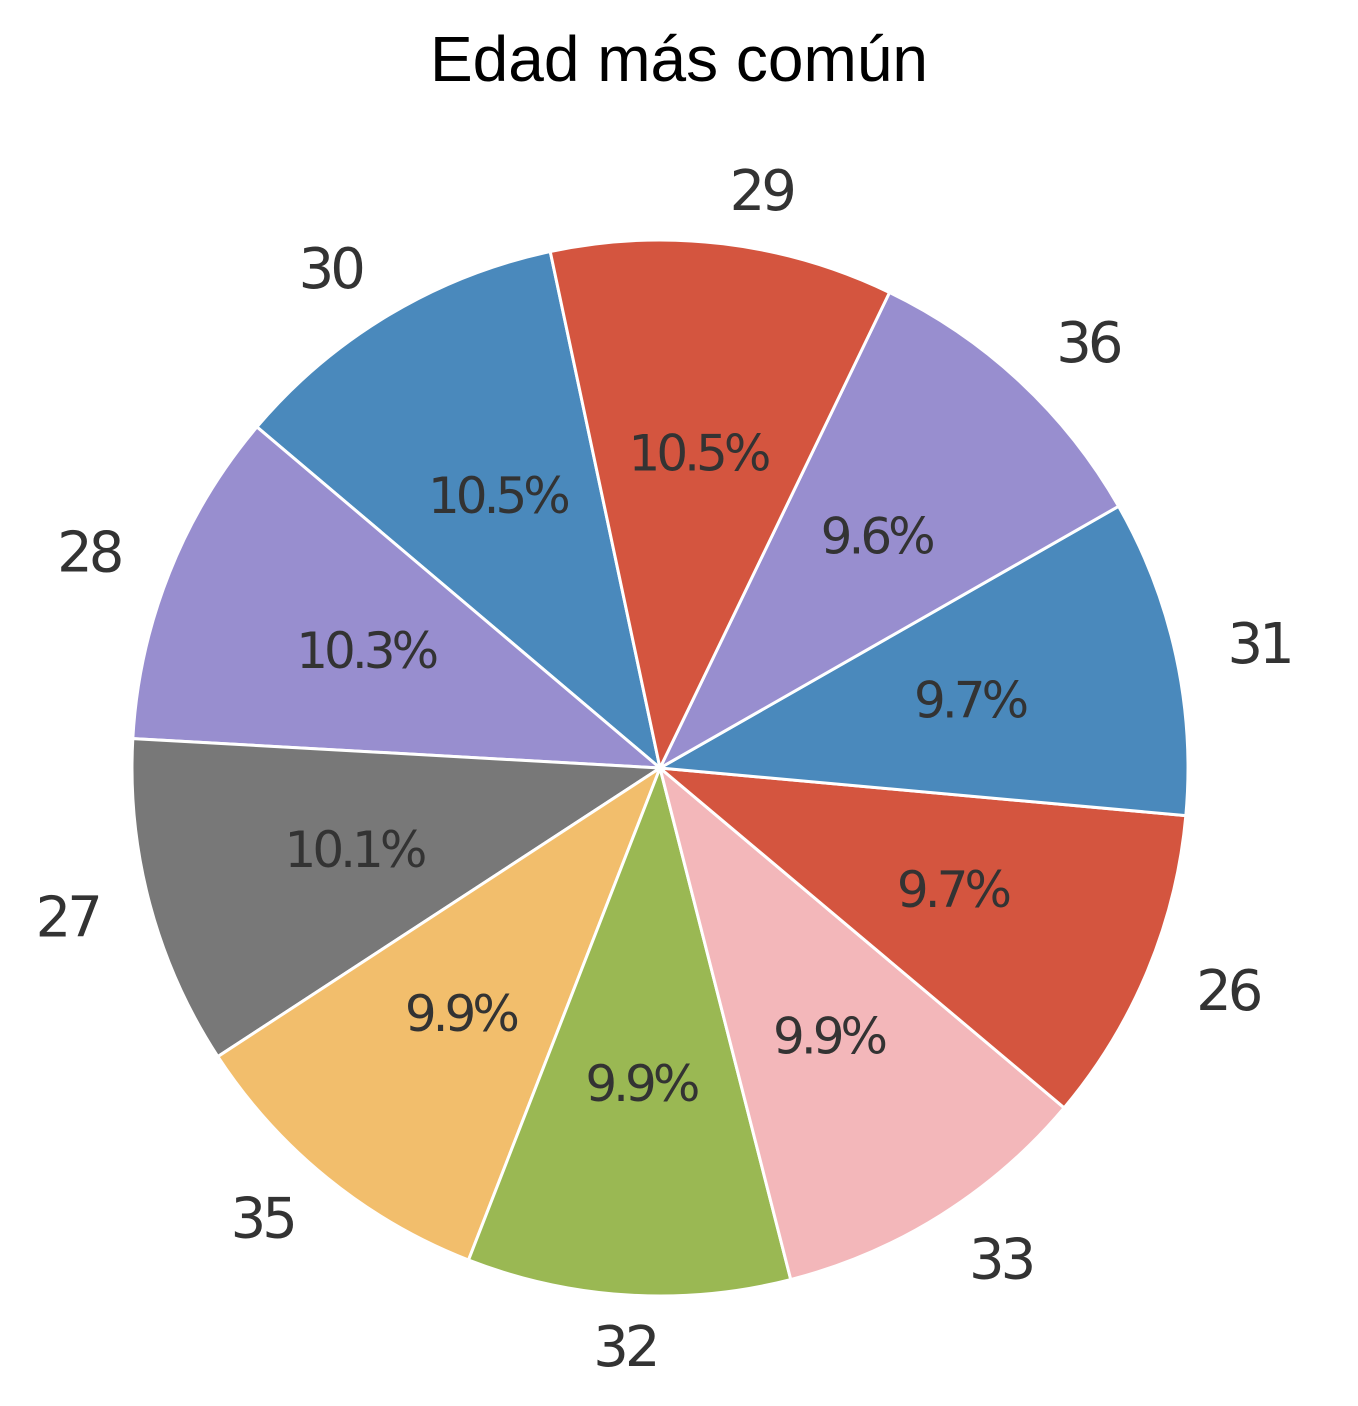  I want to click on percent-label-33: 9.9%, so click(829, 1036).